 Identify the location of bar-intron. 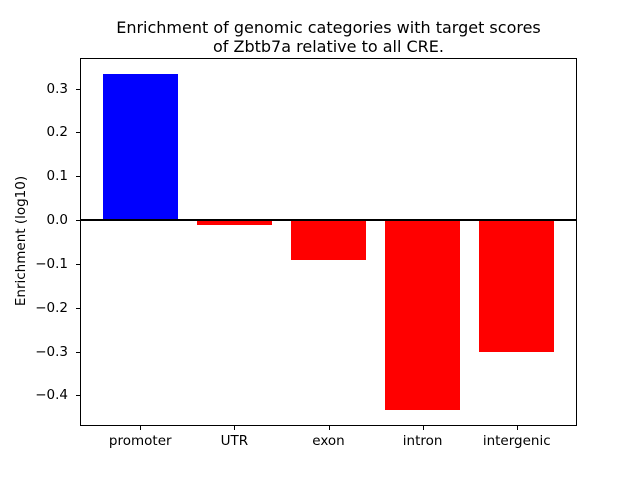
(422, 315).